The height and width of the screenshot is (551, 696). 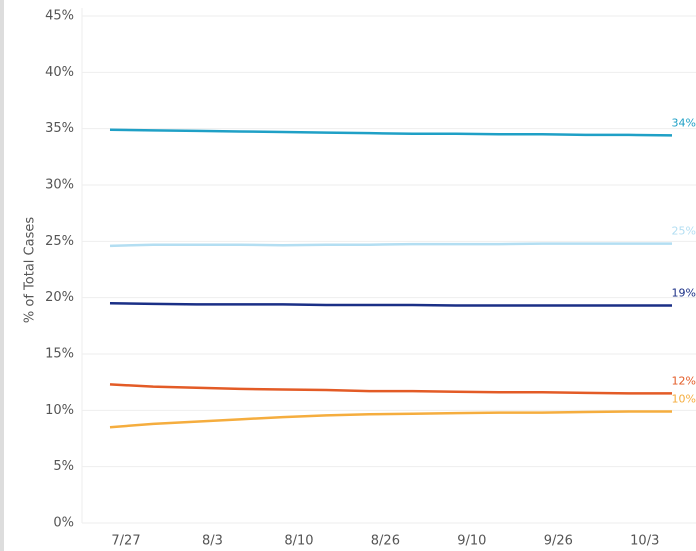 What do you see at coordinates (298, 541) in the screenshot?
I see `x-tick-label: 8/10` at bounding box center [298, 541].